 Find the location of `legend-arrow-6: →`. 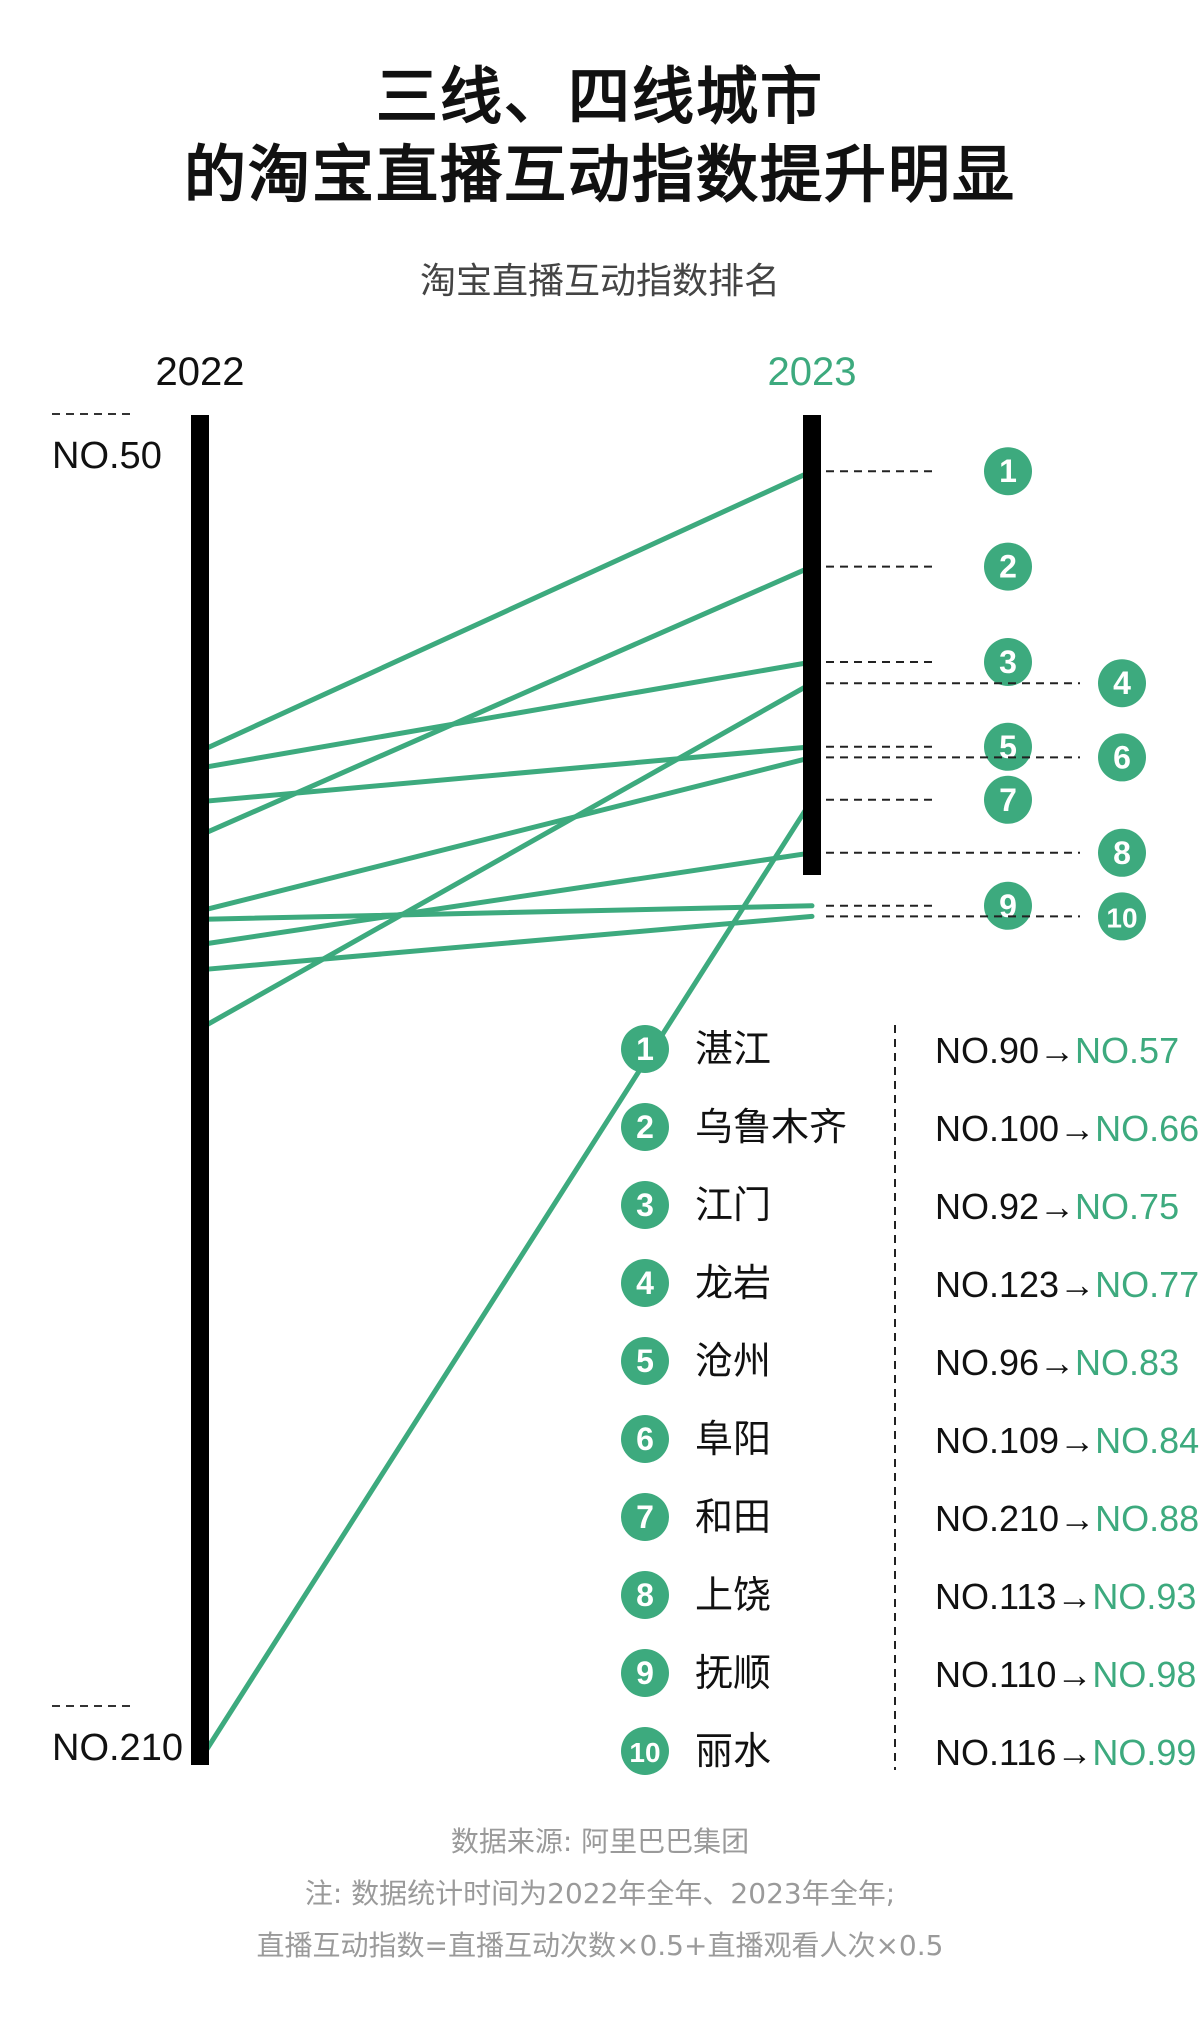

legend-arrow-6: → is located at coordinates (1077, 1440).